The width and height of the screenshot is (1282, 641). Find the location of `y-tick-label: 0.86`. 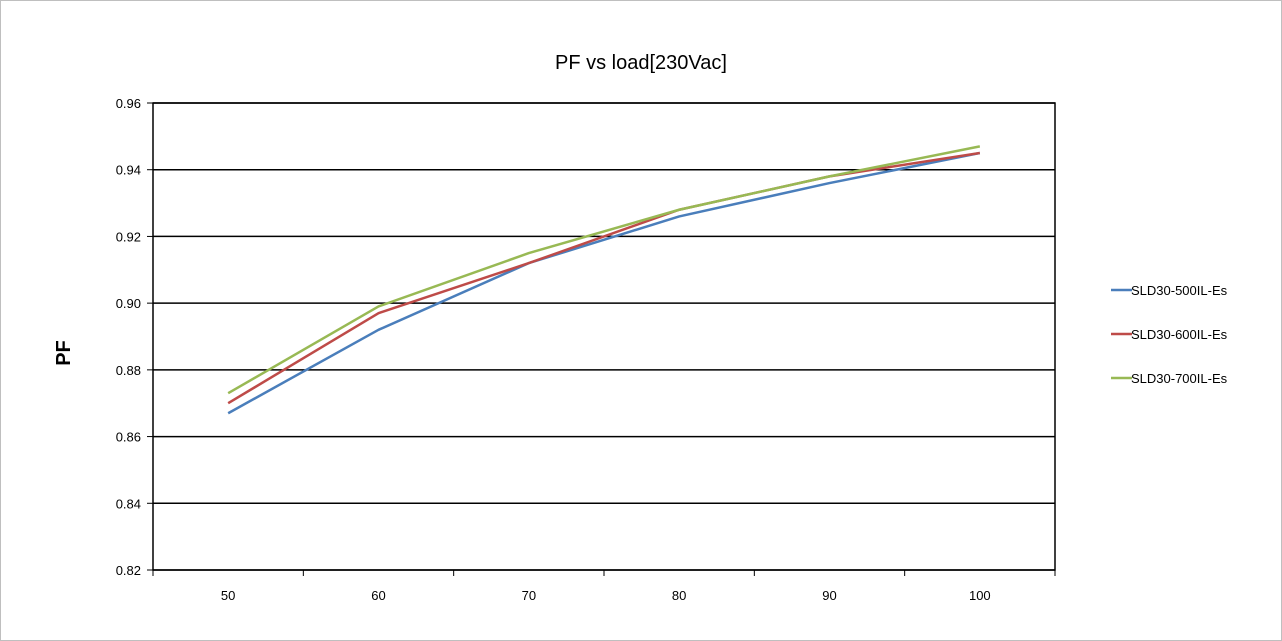

y-tick-label: 0.86 is located at coordinates (128, 437).